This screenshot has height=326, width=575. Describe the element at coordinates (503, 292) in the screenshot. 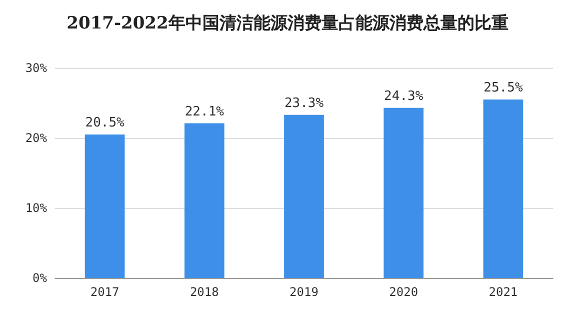

I see `x-tick-label: 2021` at that location.